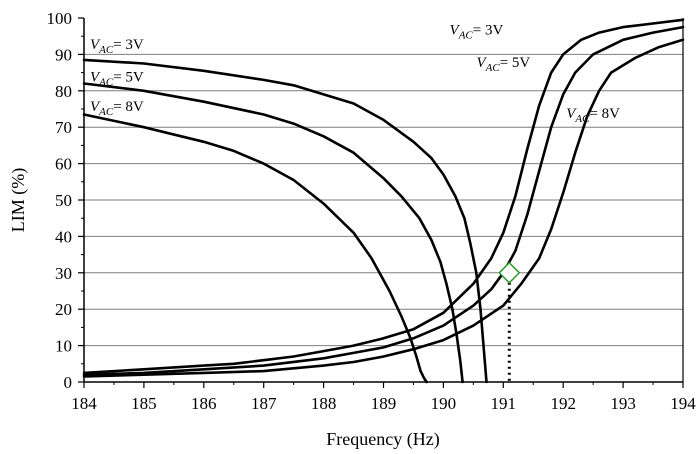 The width and height of the screenshot is (699, 454). I want to click on x-tick-label: 189, so click(384, 403).